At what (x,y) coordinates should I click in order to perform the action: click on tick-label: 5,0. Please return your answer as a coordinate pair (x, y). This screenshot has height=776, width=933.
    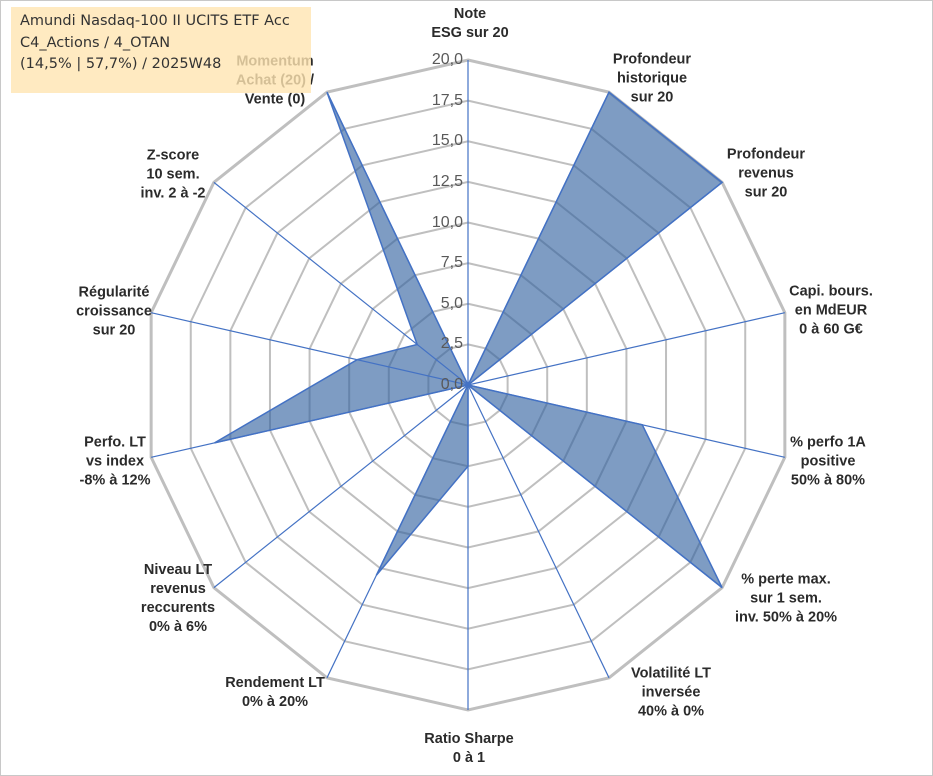
    Looking at the image, I should click on (451, 303).